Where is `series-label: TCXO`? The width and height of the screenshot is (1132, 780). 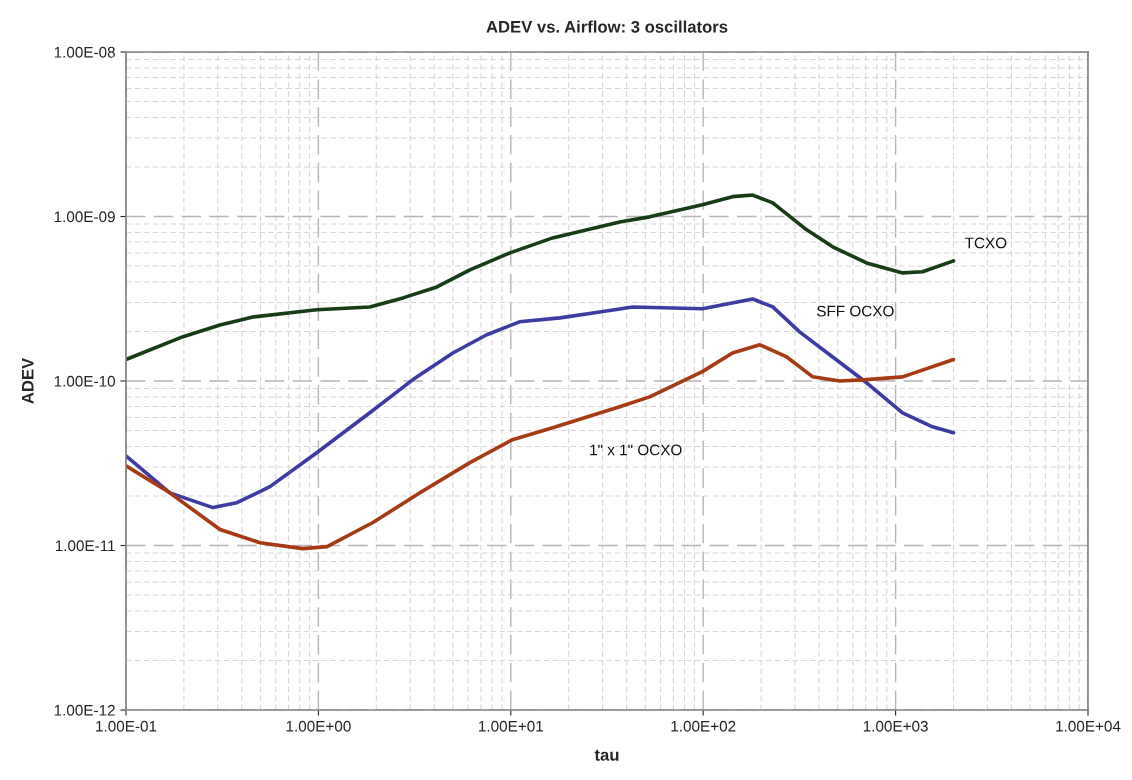
series-label: TCXO is located at coordinates (985, 243).